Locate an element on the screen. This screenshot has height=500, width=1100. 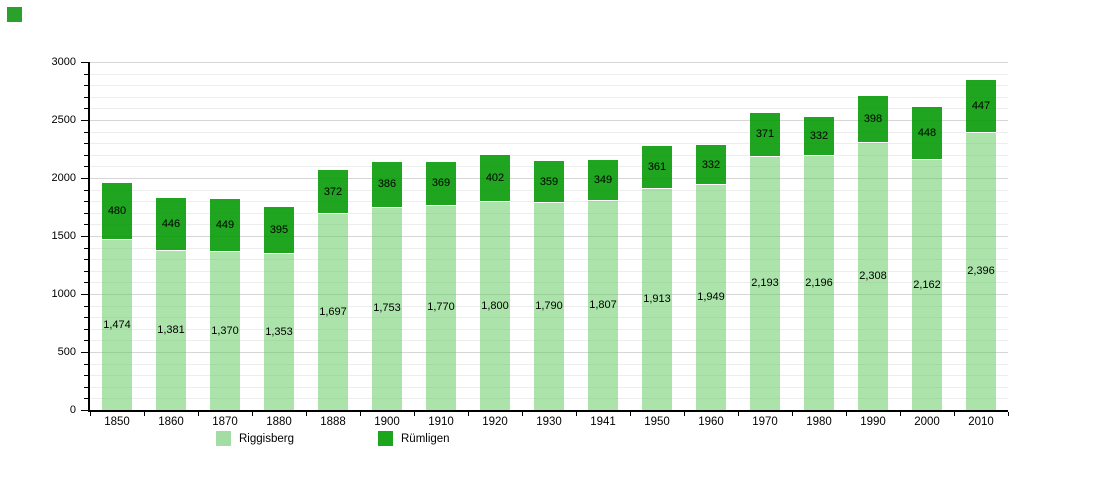
legend-swatch-riggisberg is located at coordinates (223, 438).